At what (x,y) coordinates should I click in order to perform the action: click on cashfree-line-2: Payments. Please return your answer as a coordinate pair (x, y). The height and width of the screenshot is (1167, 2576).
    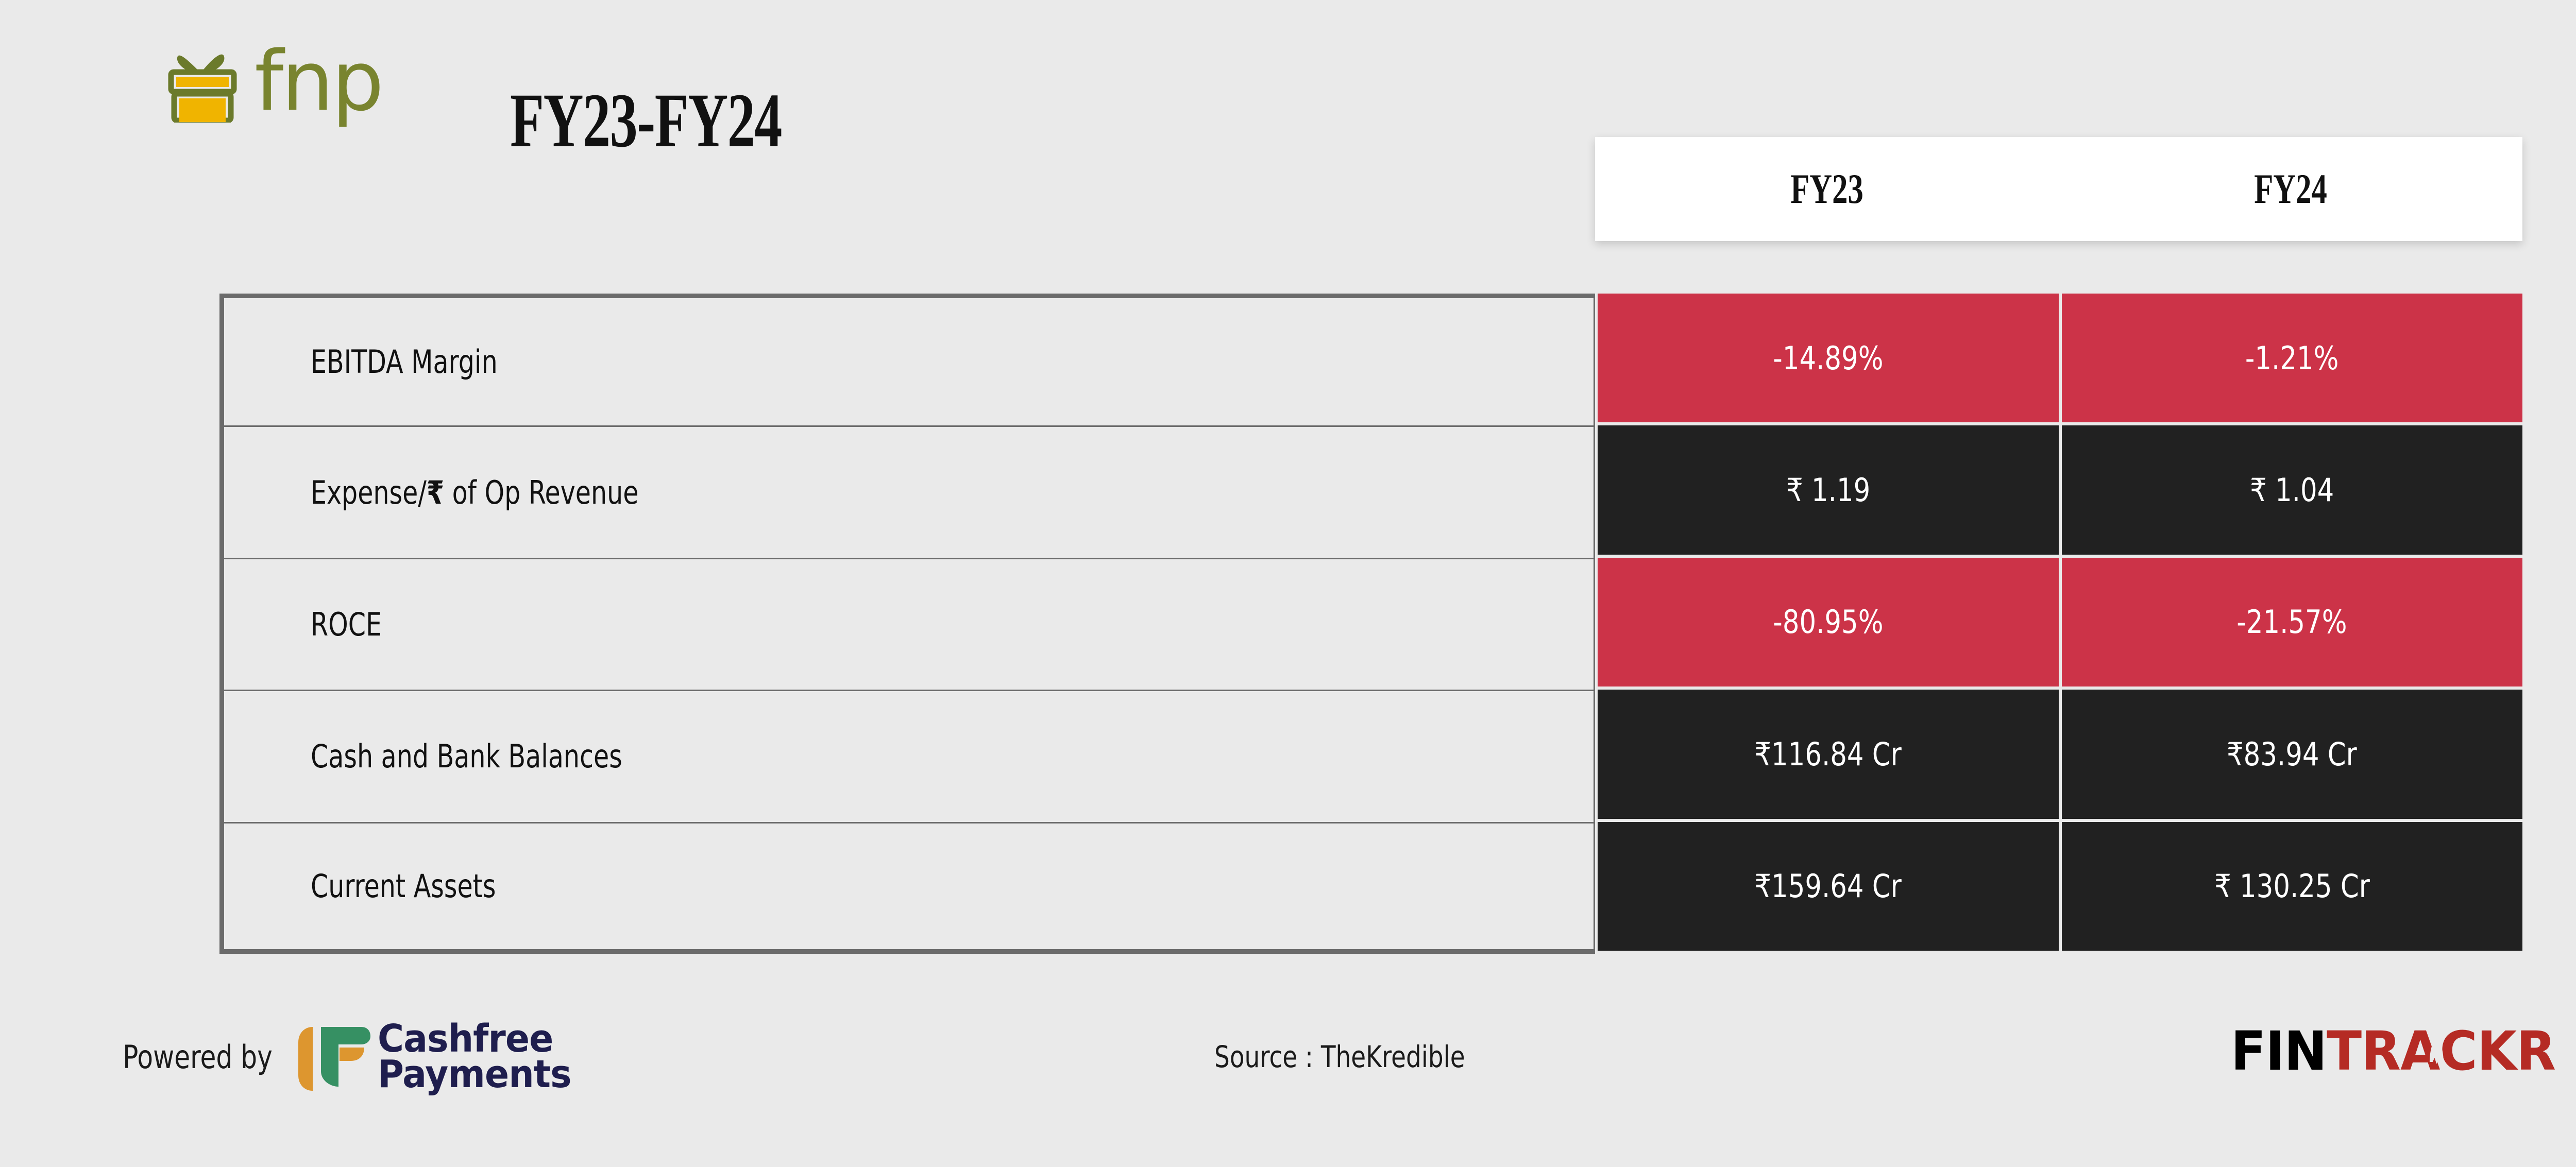
    Looking at the image, I should click on (474, 1074).